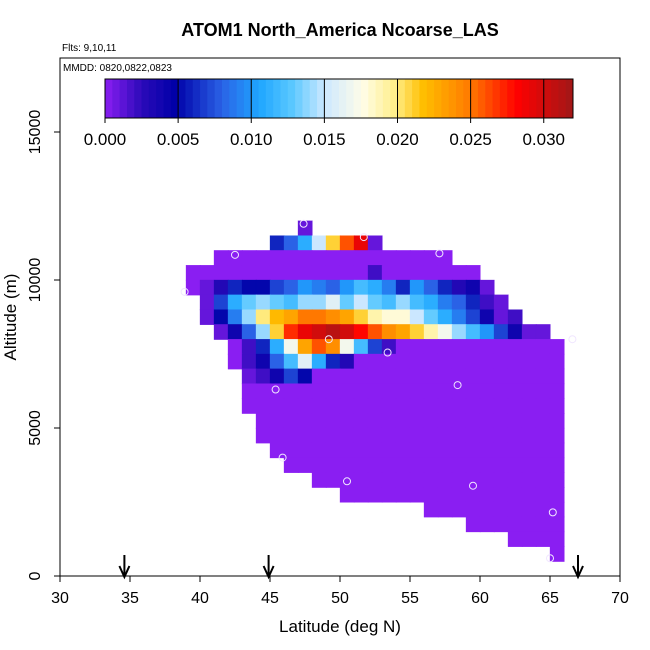  I want to click on colorbar-tick-label: 0.005, so click(178, 139).